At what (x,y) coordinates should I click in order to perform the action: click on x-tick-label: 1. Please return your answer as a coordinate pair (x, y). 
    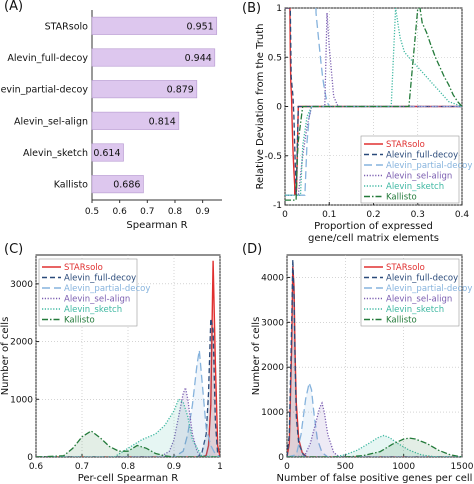
    Looking at the image, I should click on (220, 467).